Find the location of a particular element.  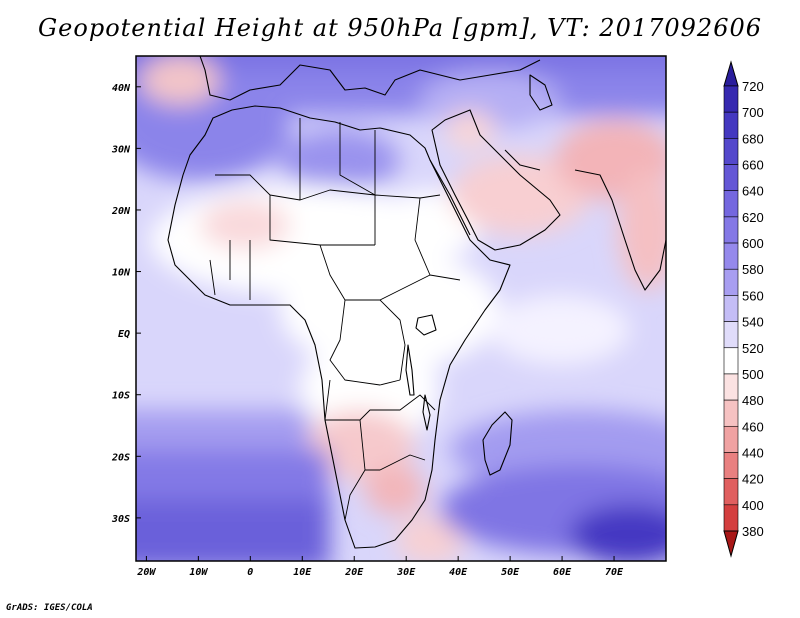

lat-tick-label: 30N is located at coordinates (121, 149).